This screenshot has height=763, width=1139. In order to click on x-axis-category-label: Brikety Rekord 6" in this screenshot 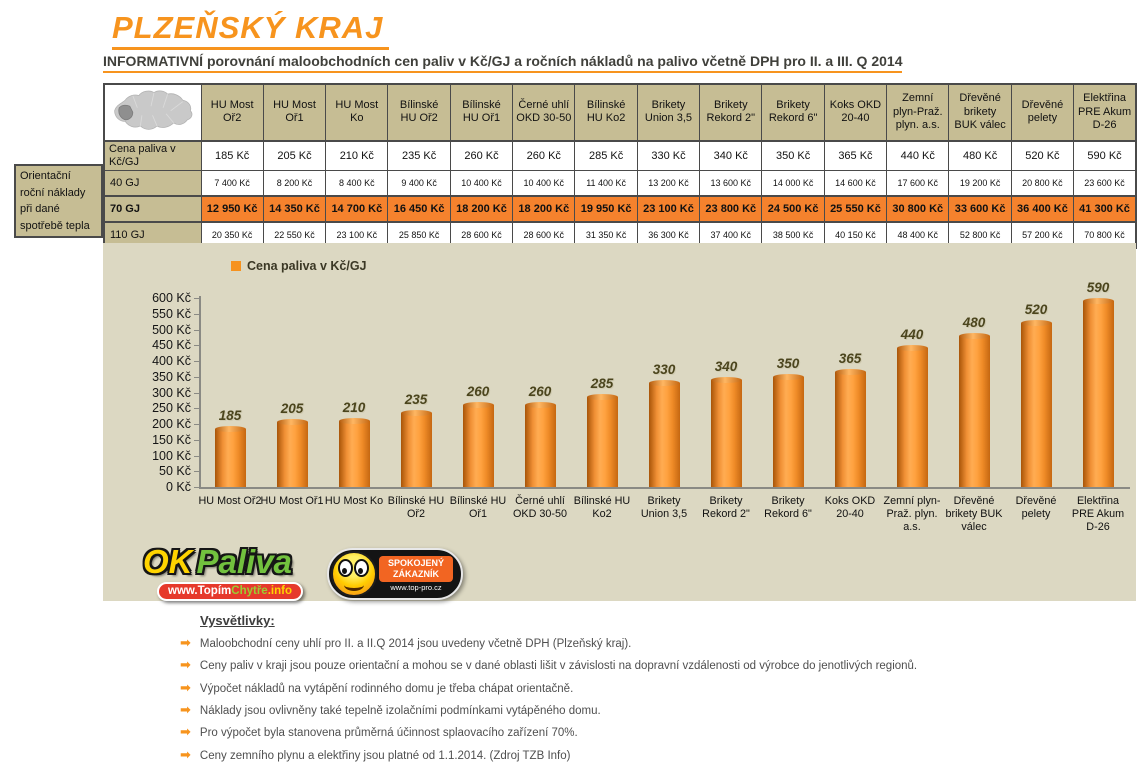, I will do `click(788, 507)`.